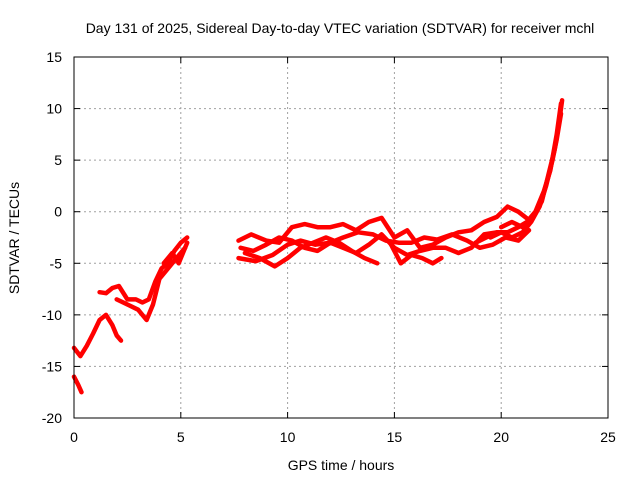 The image size is (640, 480). Describe the element at coordinates (54, 109) in the screenshot. I see `y-tick-label: 10` at that location.